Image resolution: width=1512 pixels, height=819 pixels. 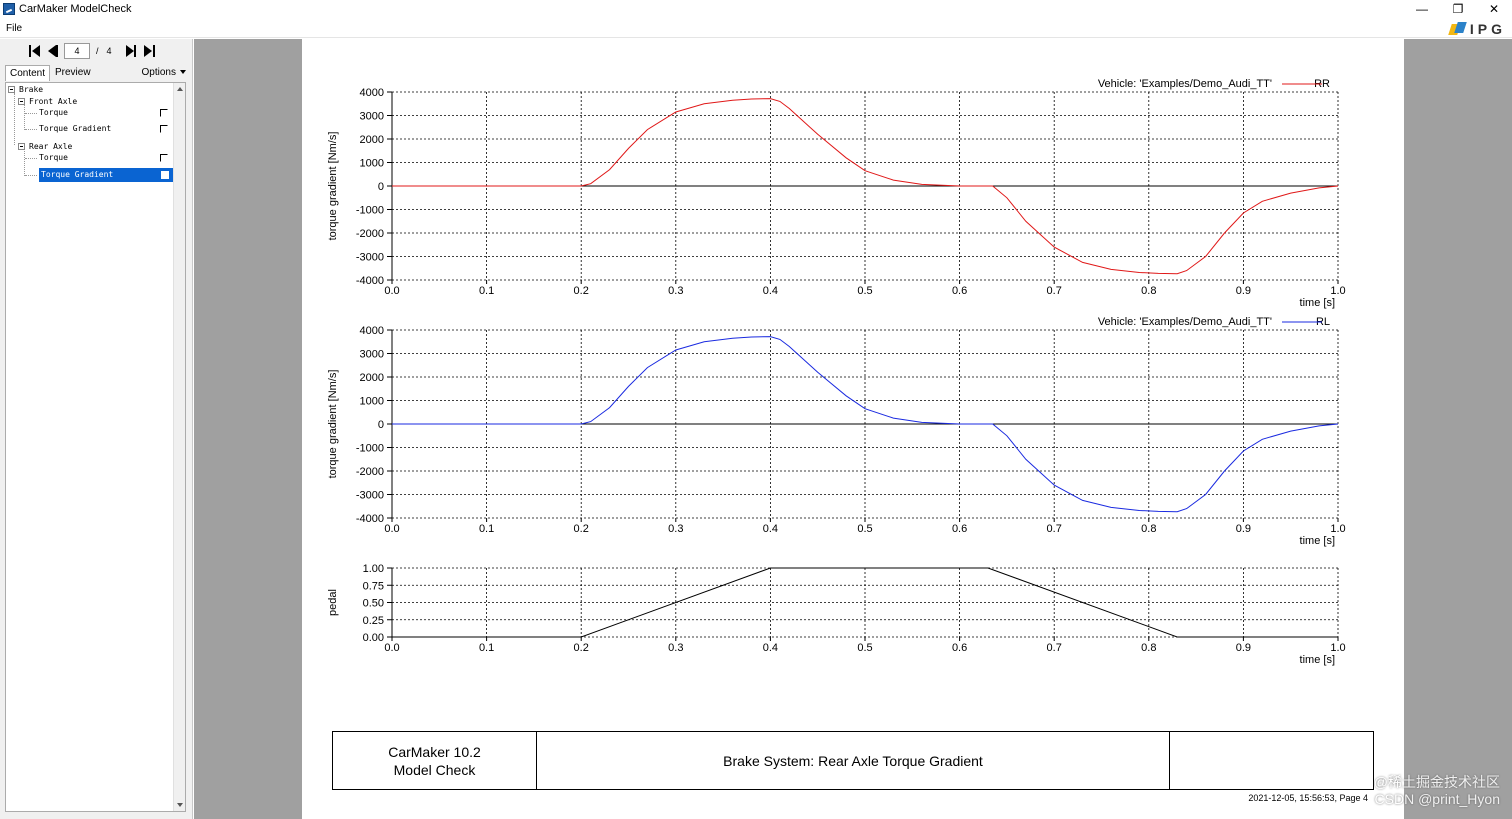 What do you see at coordinates (164, 158) in the screenshot?
I see `rear-torque-checkbox` at bounding box center [164, 158].